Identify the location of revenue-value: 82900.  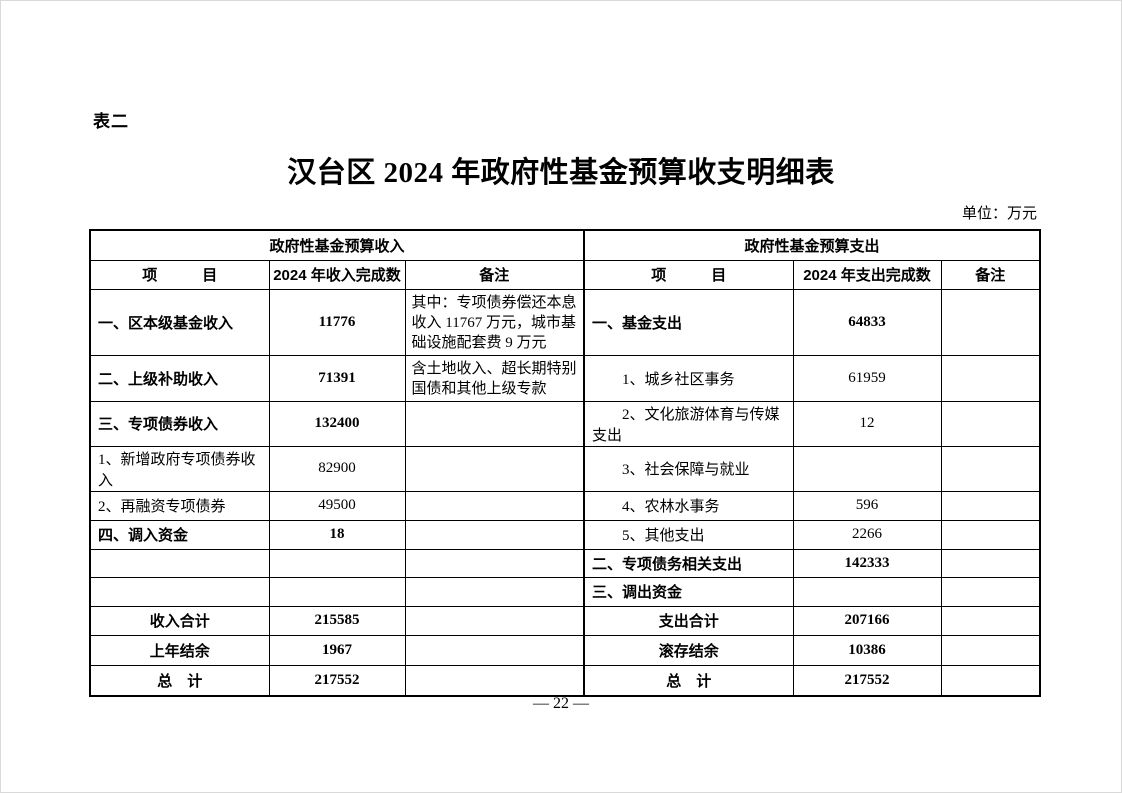
(337, 468).